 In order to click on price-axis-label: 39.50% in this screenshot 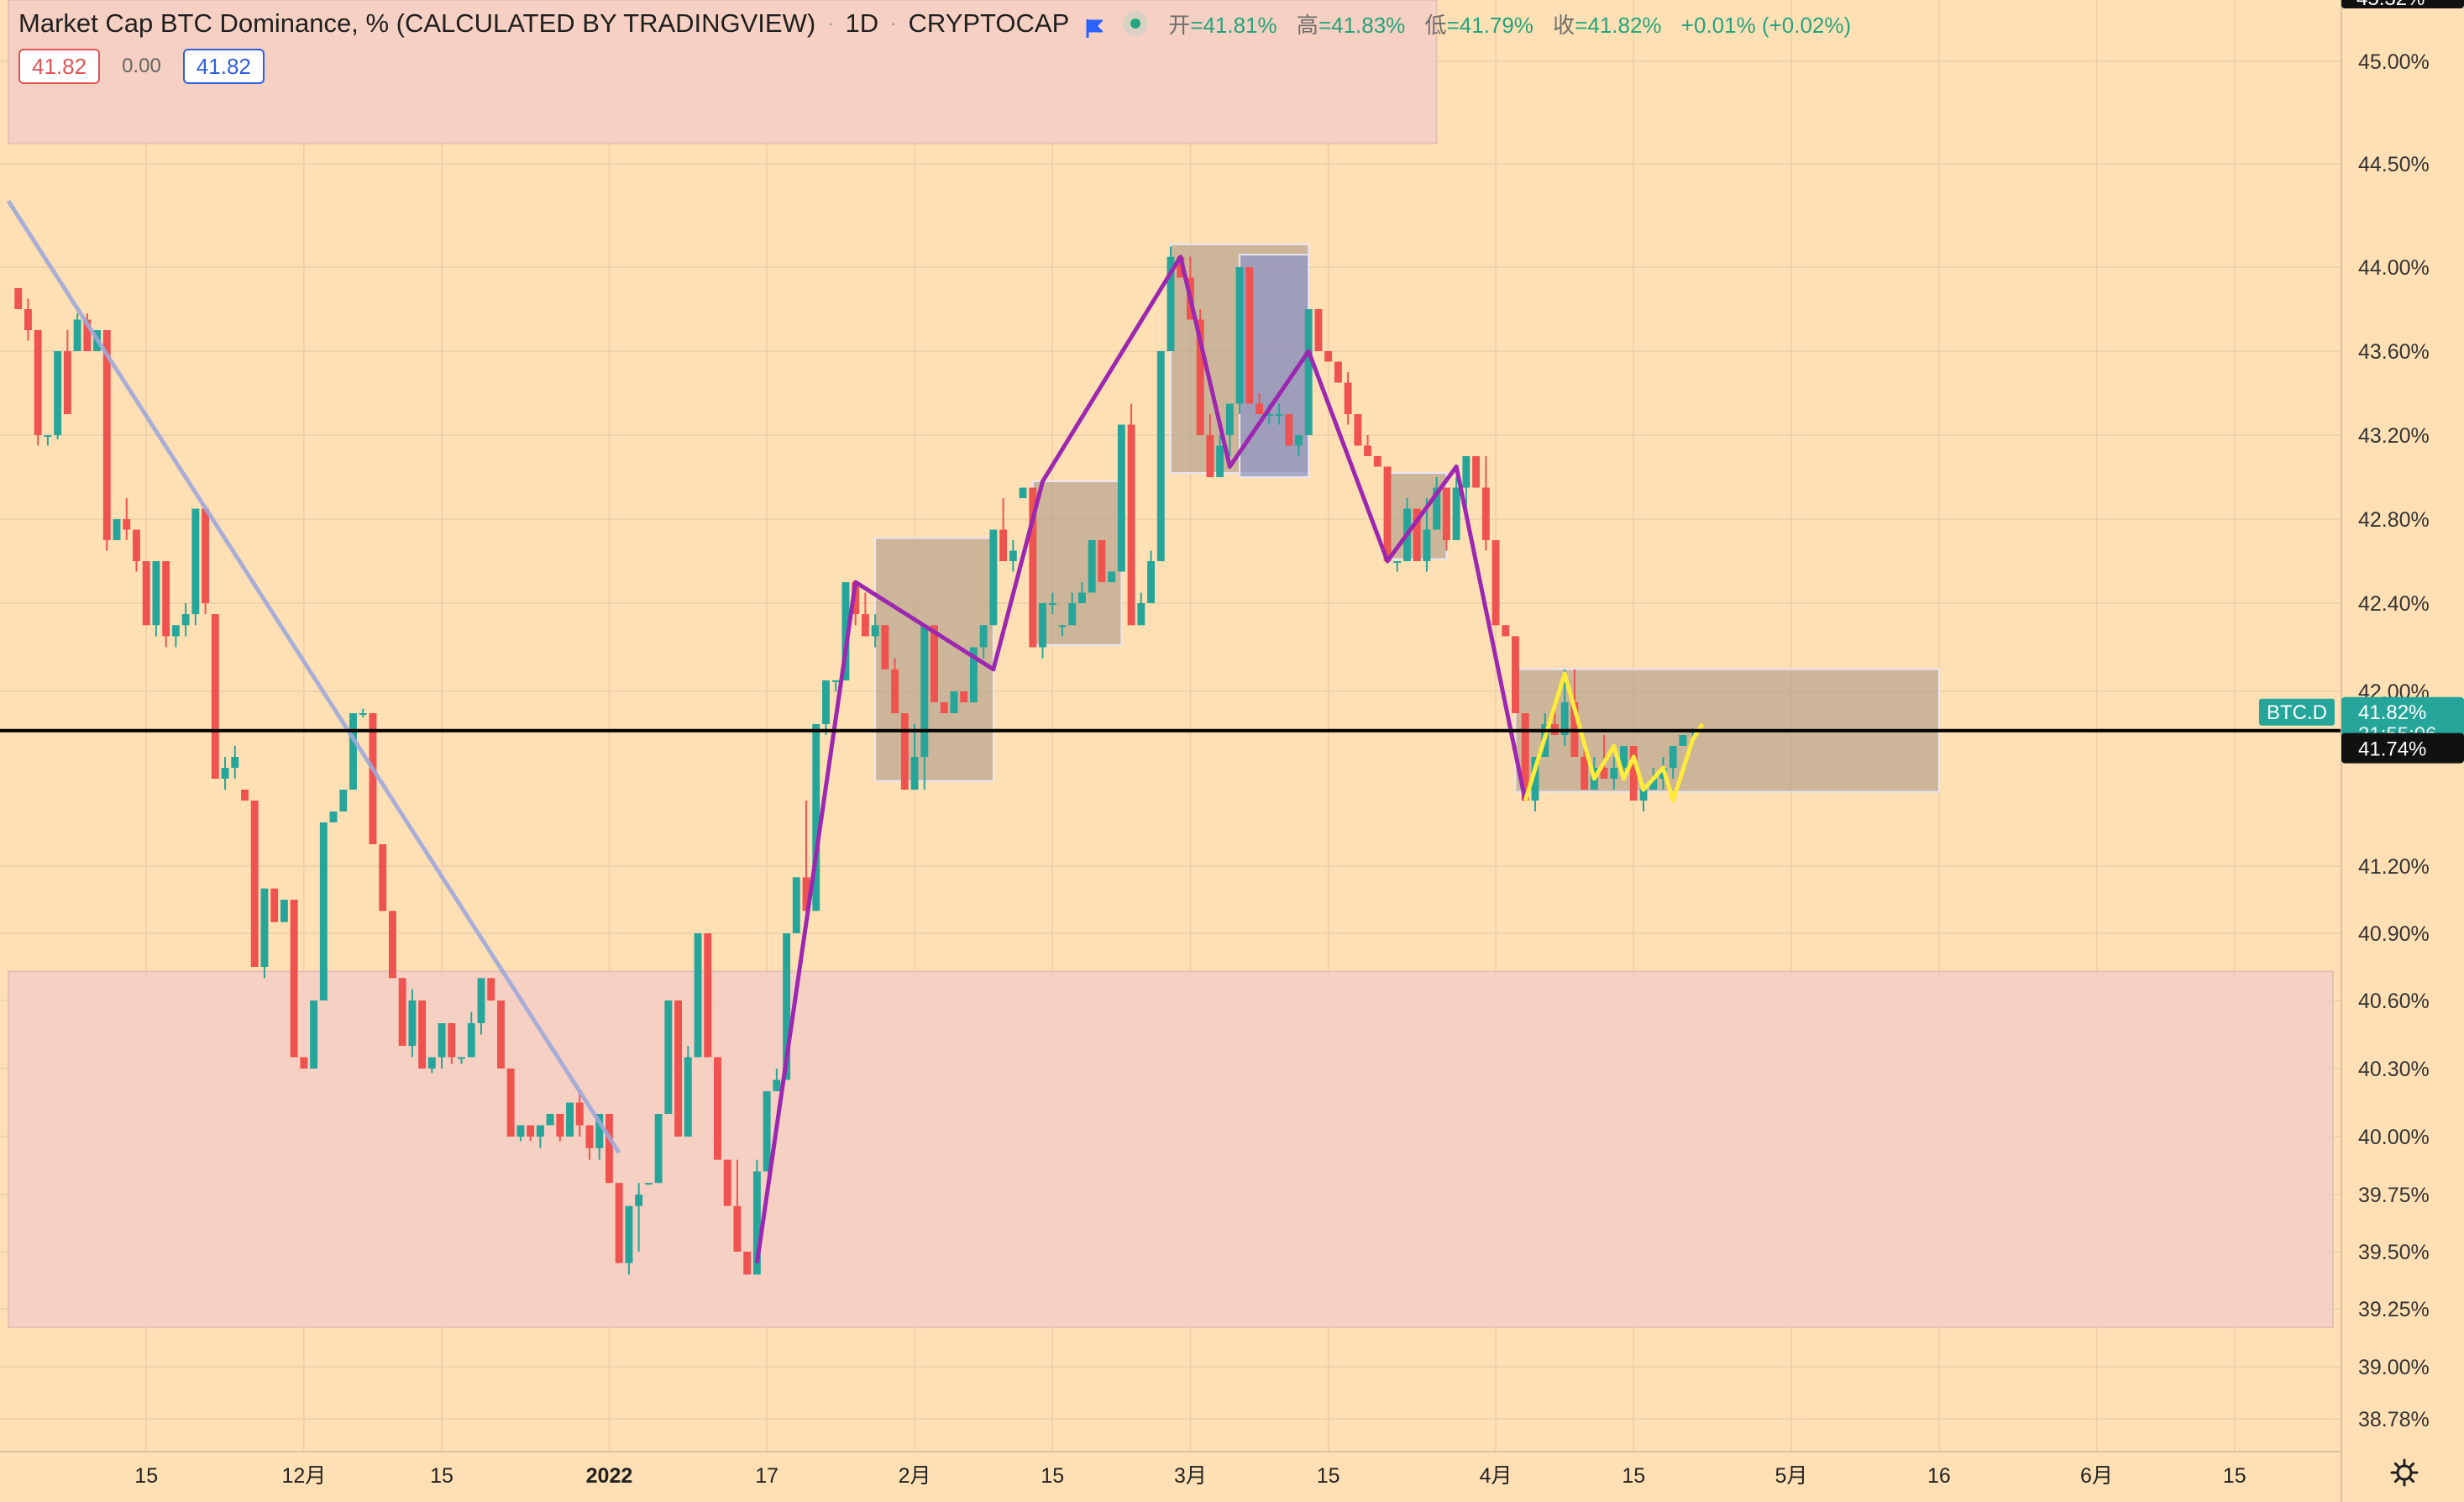, I will do `click(2394, 1253)`.